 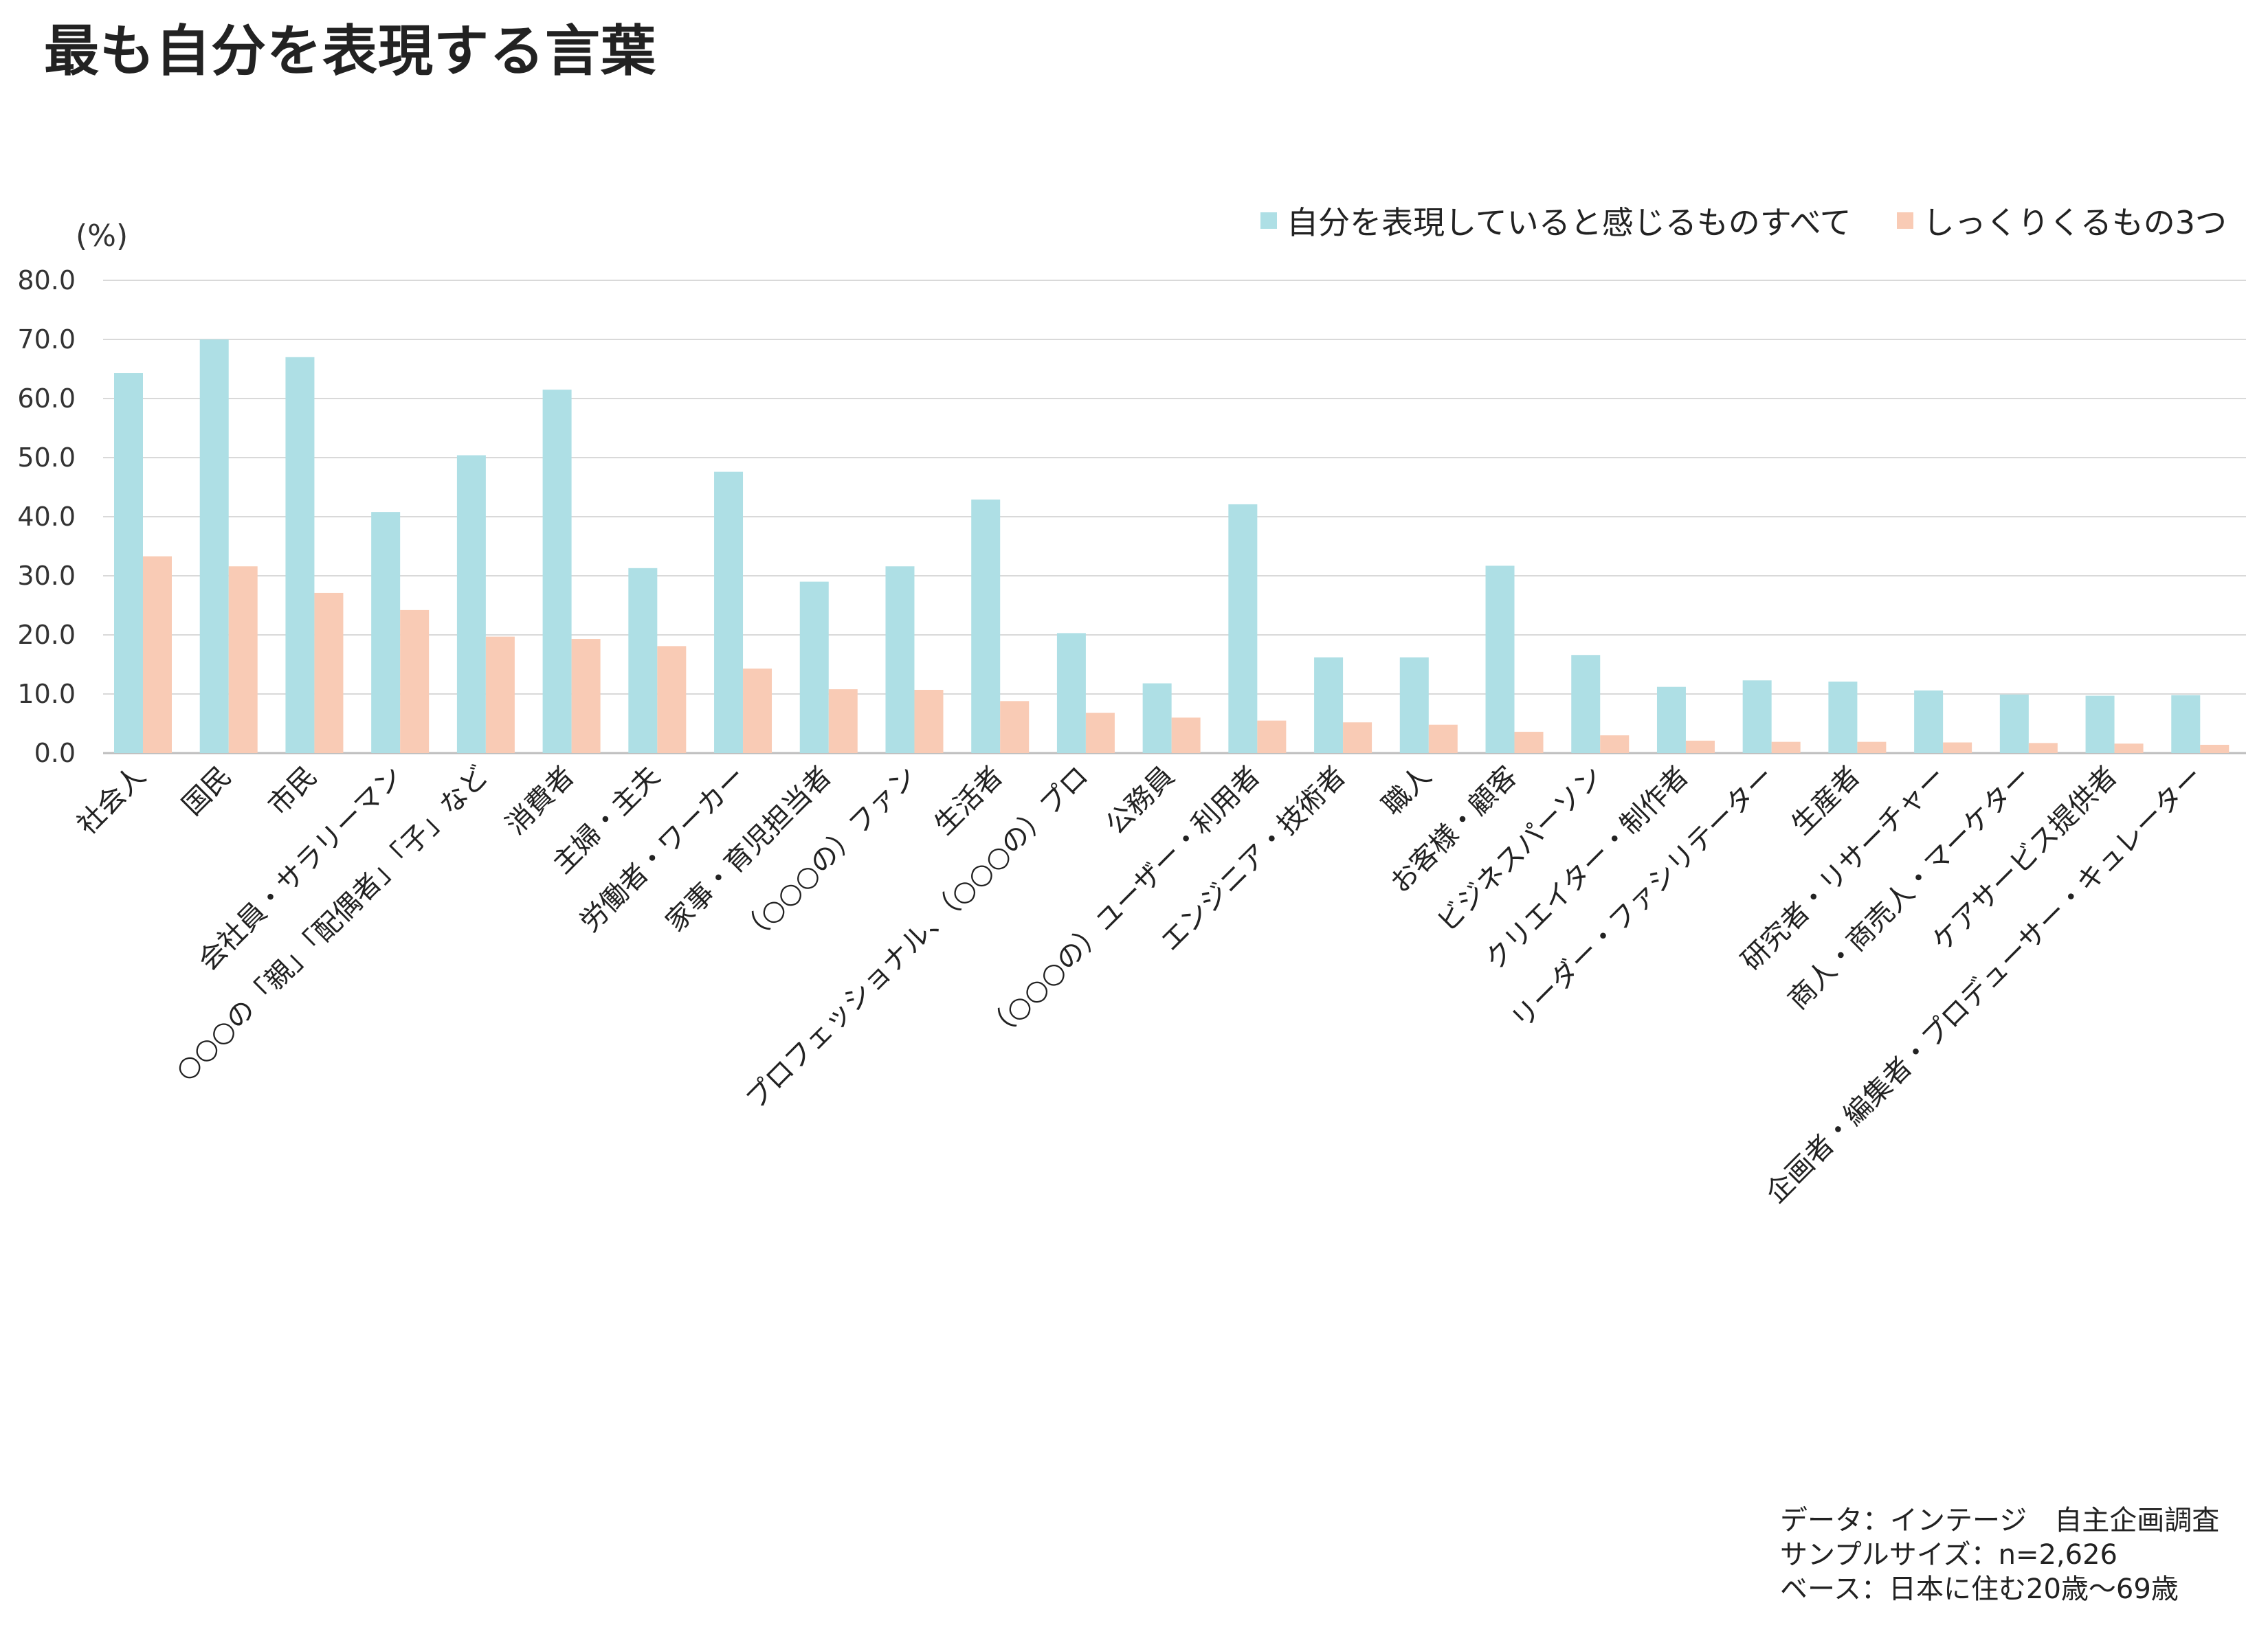 I want to click on x-category-label: ビジネスパーソン, so click(x=1521, y=850).